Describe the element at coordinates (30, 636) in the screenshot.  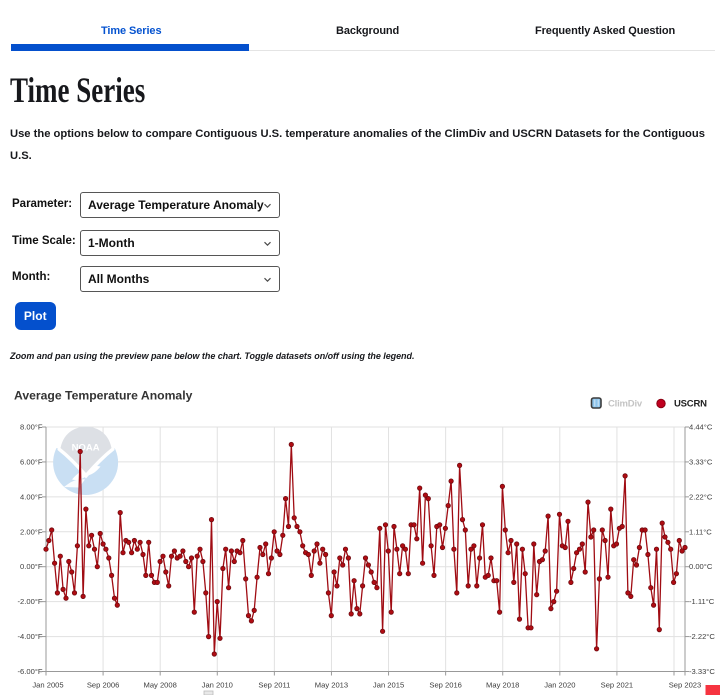
I see `svg-text: -4.00°F` at that location.